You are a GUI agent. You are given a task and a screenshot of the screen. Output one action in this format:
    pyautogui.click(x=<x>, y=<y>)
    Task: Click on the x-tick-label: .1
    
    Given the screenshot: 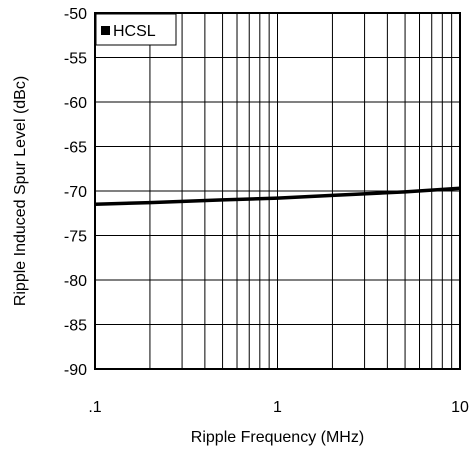 What is the action you would take?
    pyautogui.click(x=94, y=407)
    